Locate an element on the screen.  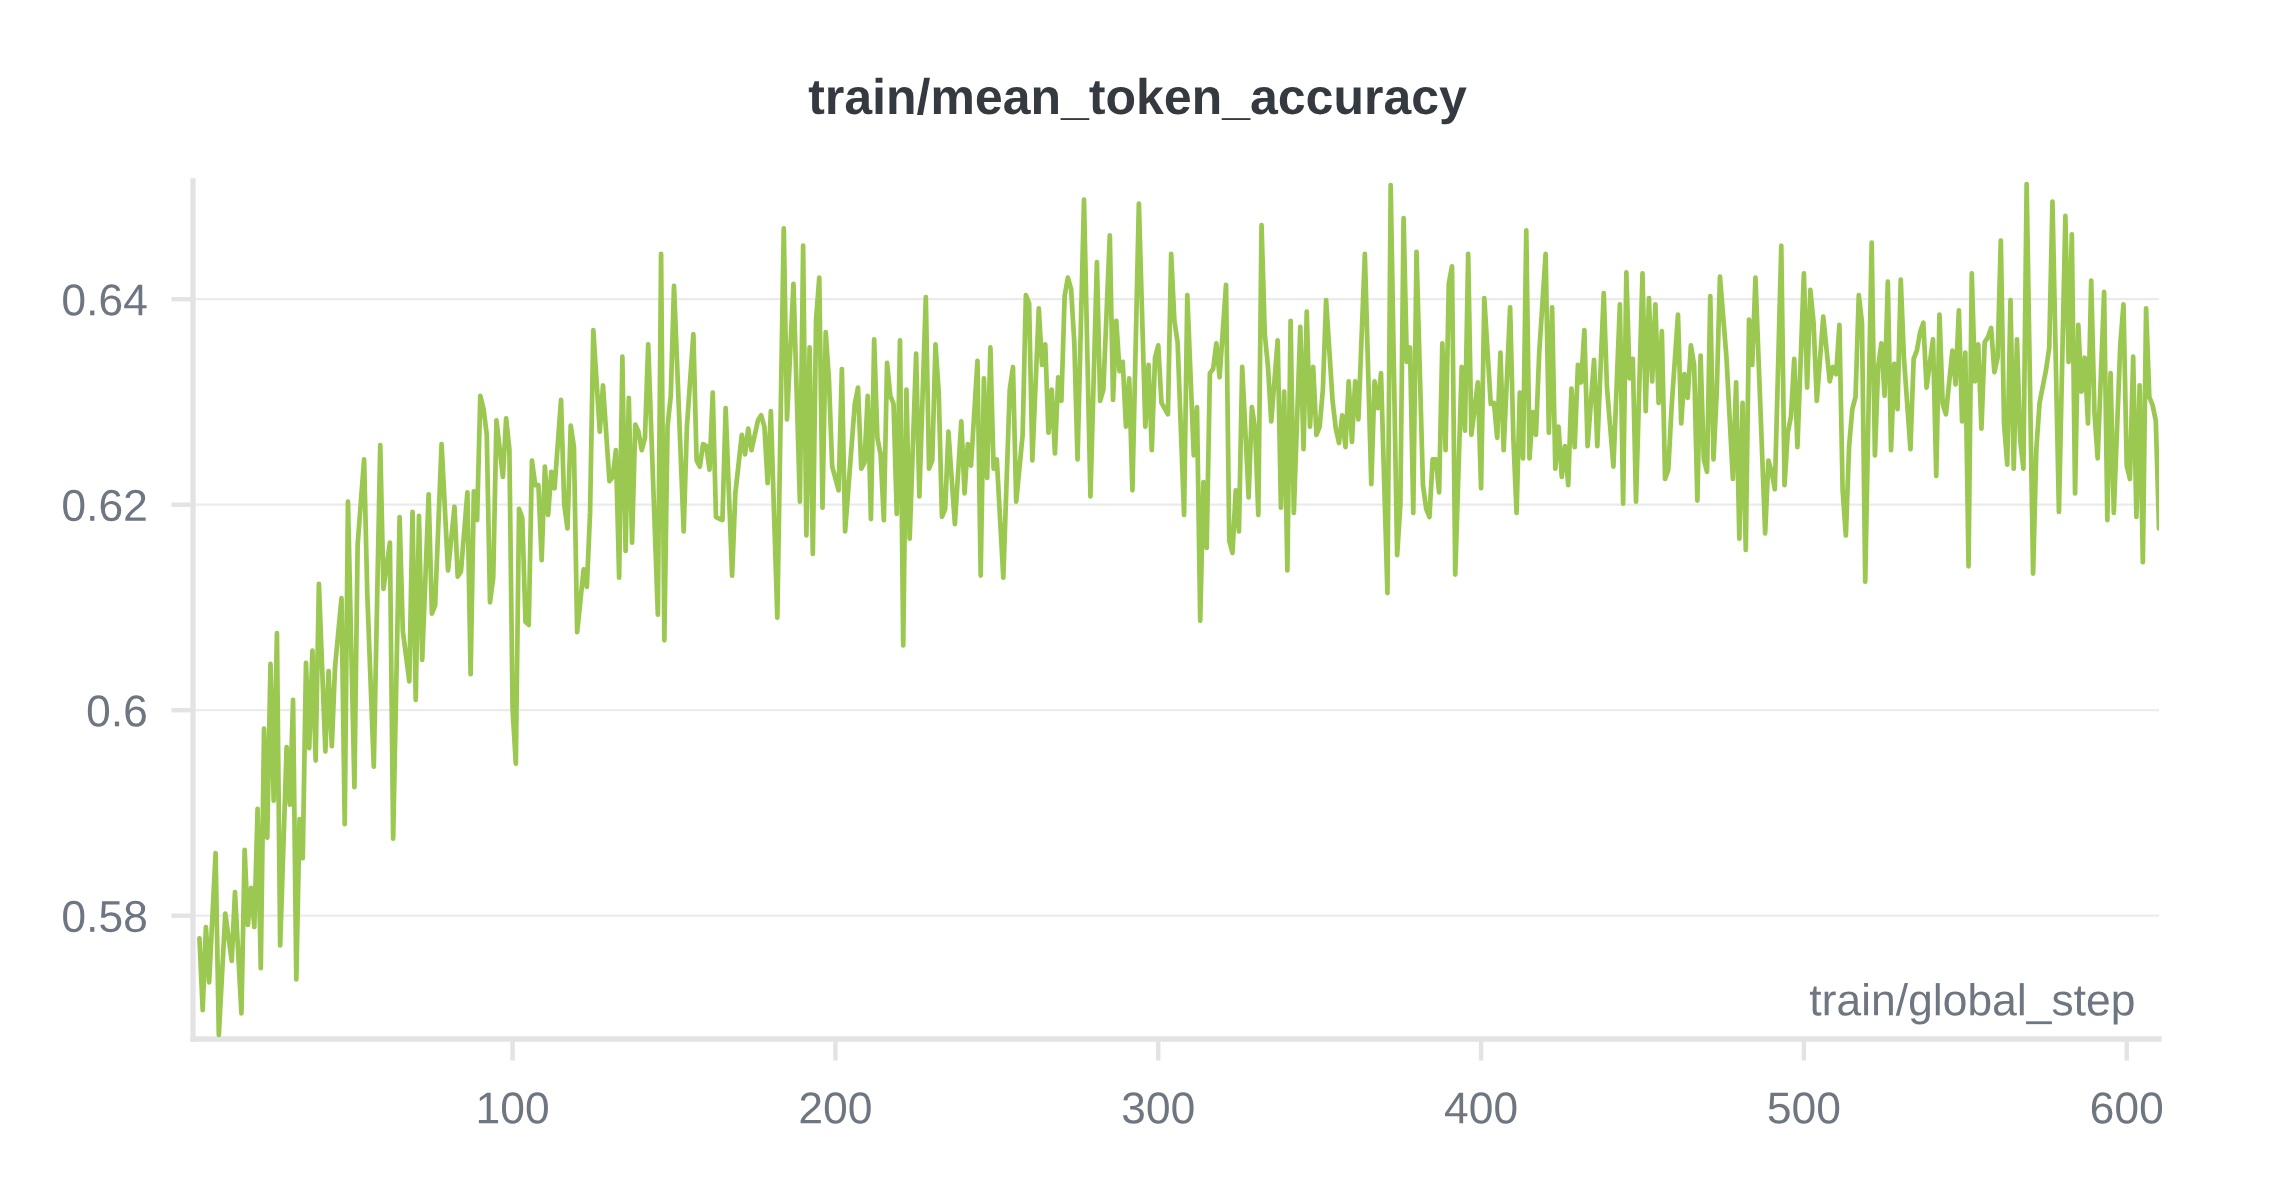
x-axis-title: train/global_step is located at coordinates (1971, 1004).